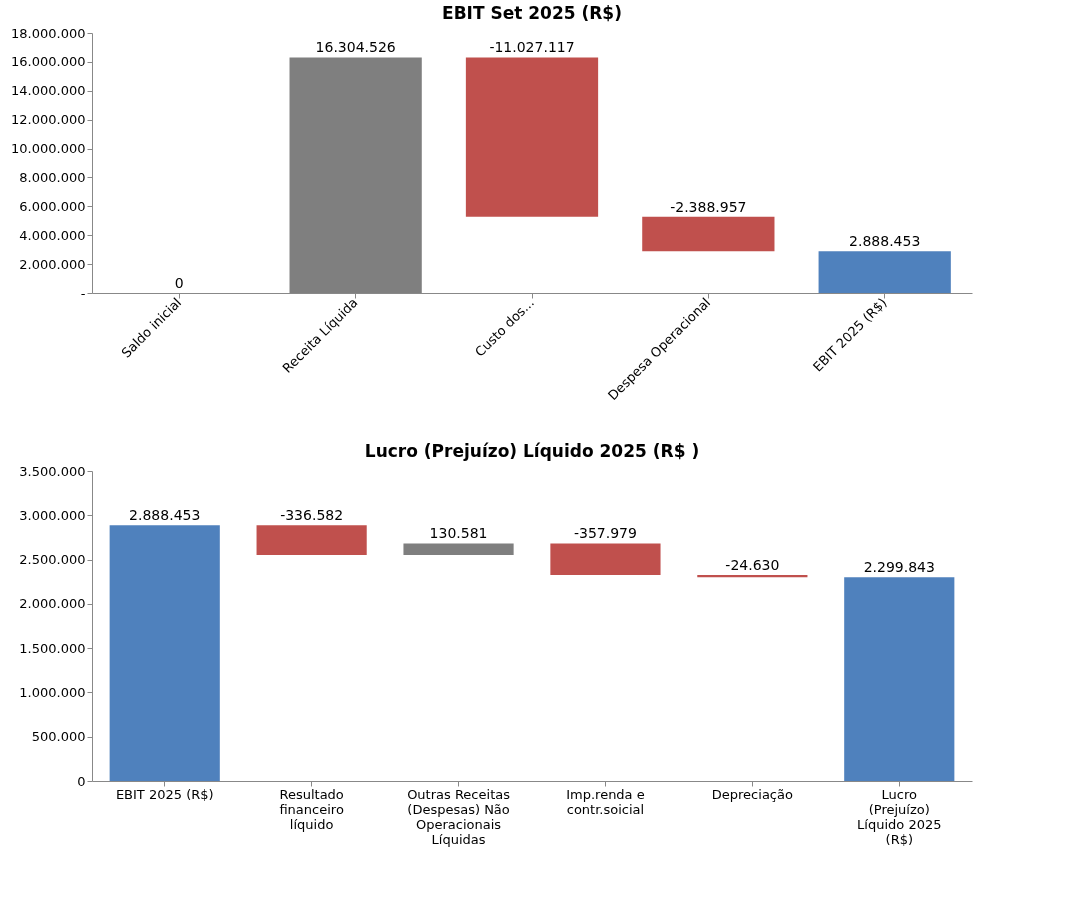  What do you see at coordinates (52, 515) in the screenshot?
I see `y-tick-label: 3.000.000` at bounding box center [52, 515].